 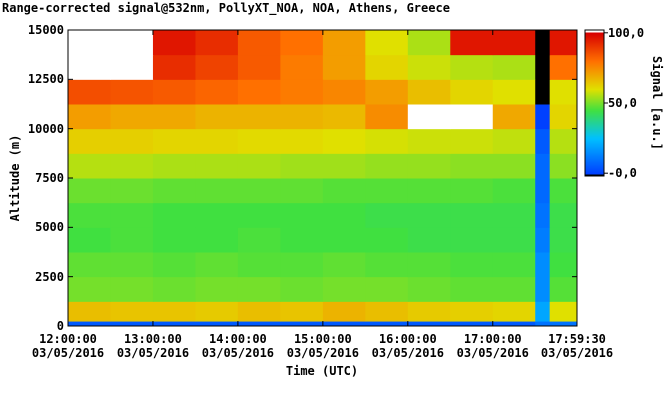 What do you see at coordinates (153, 346) in the screenshot?
I see `x-tick-label: 13:00:00 03/05/2016` at bounding box center [153, 346].